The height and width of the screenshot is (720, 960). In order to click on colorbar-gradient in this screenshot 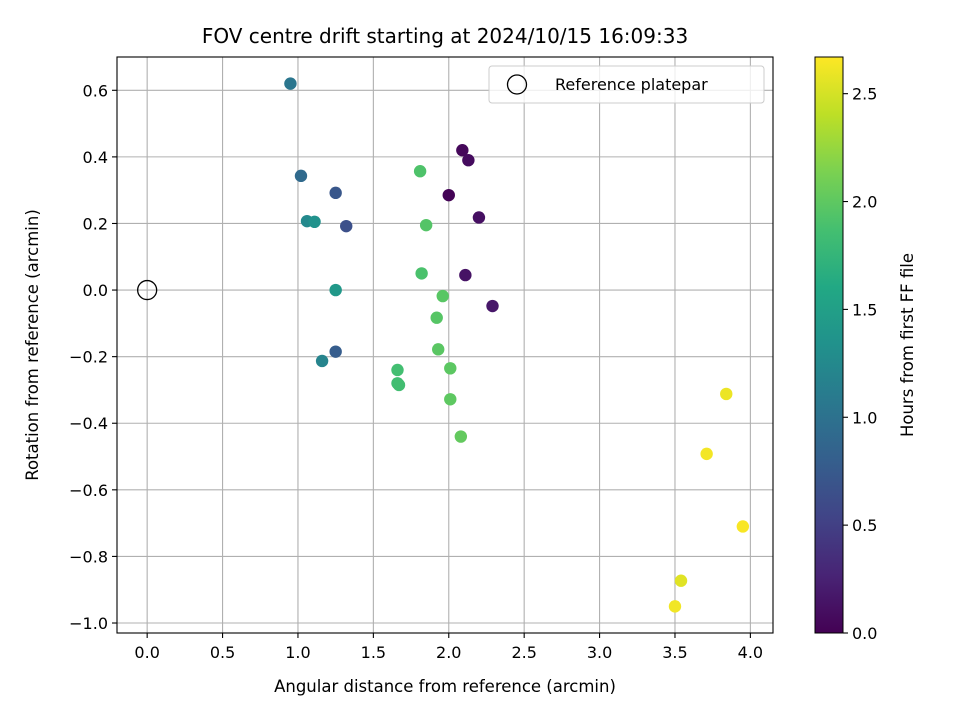, I will do `click(829, 345)`.